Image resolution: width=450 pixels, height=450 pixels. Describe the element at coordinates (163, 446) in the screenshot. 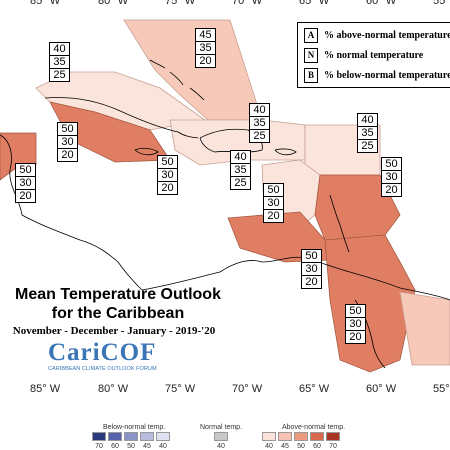

I see `legend-below-tick-label: 40` at that location.